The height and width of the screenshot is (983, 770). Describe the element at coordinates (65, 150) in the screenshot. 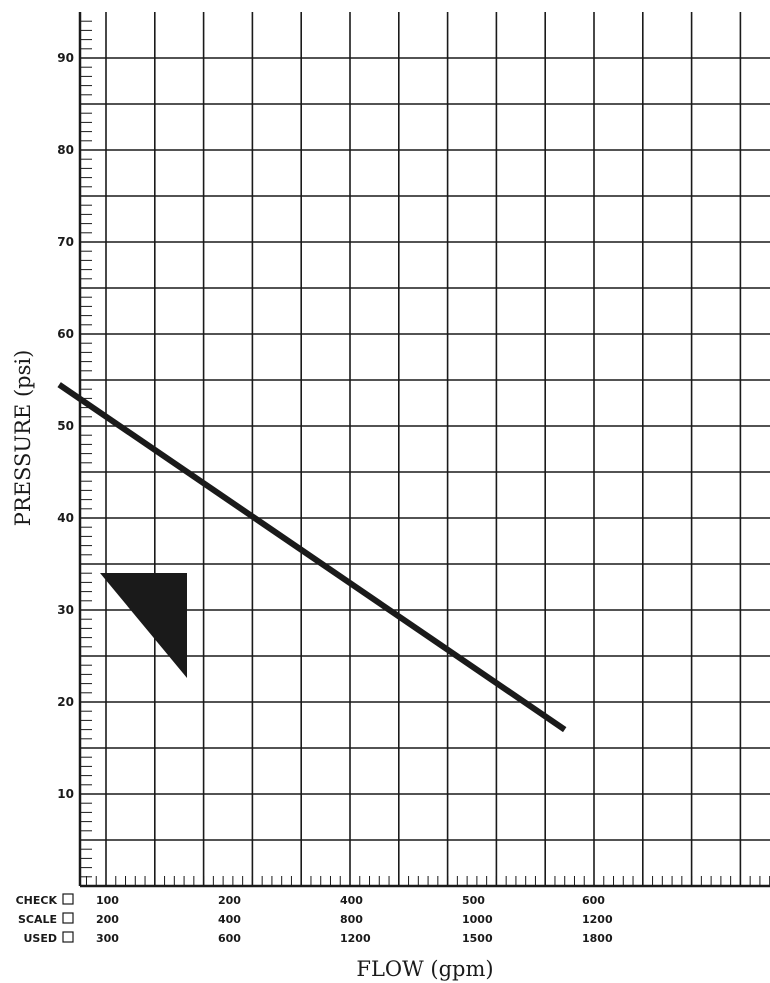

I see `y-tick-label: 80` at that location.